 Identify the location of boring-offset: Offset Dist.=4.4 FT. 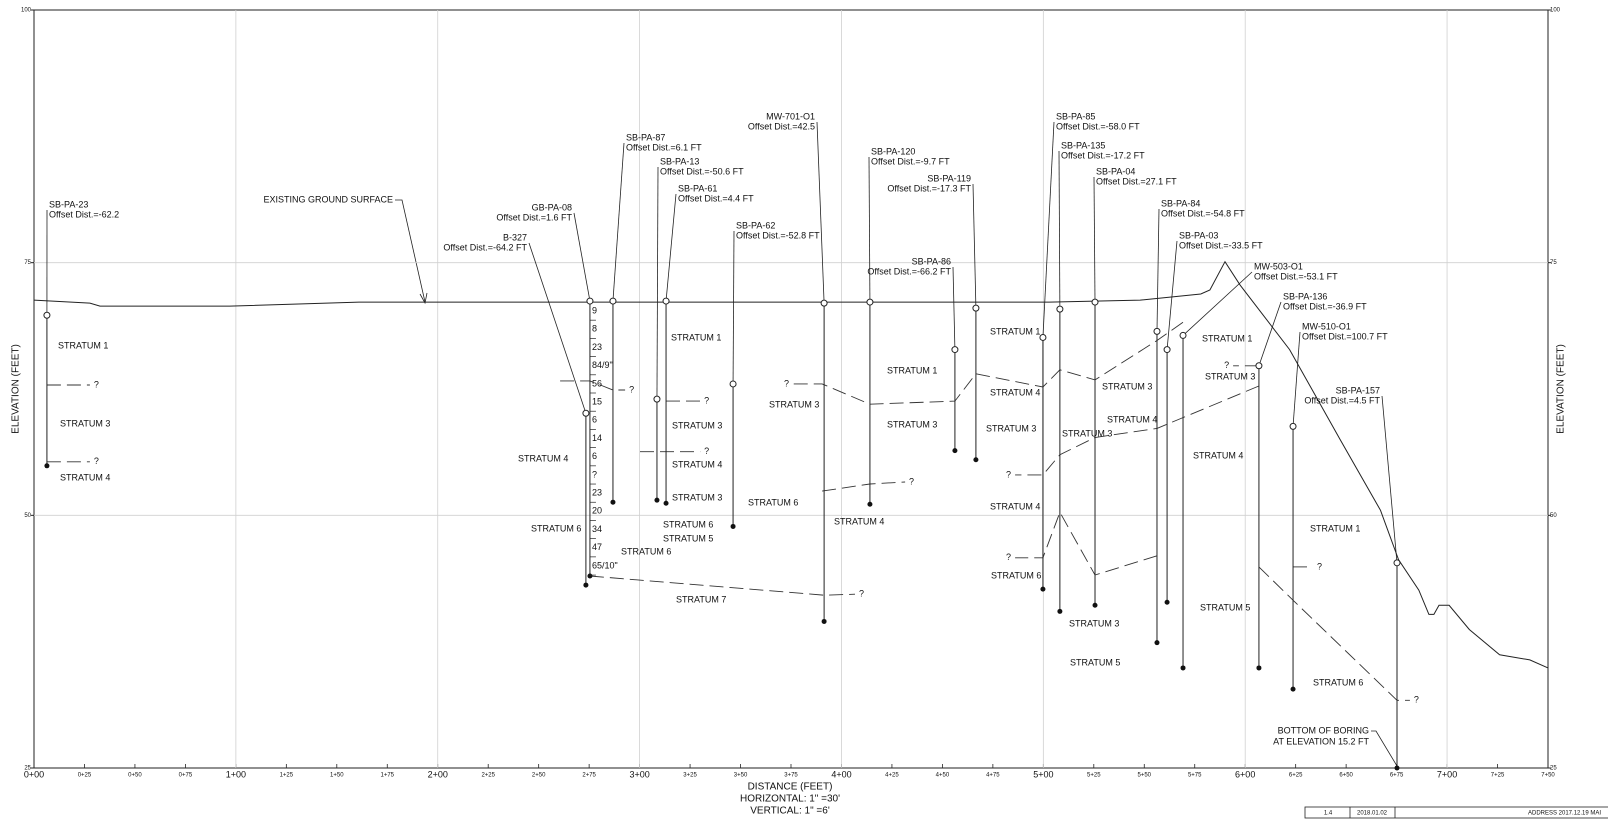
(716, 198).